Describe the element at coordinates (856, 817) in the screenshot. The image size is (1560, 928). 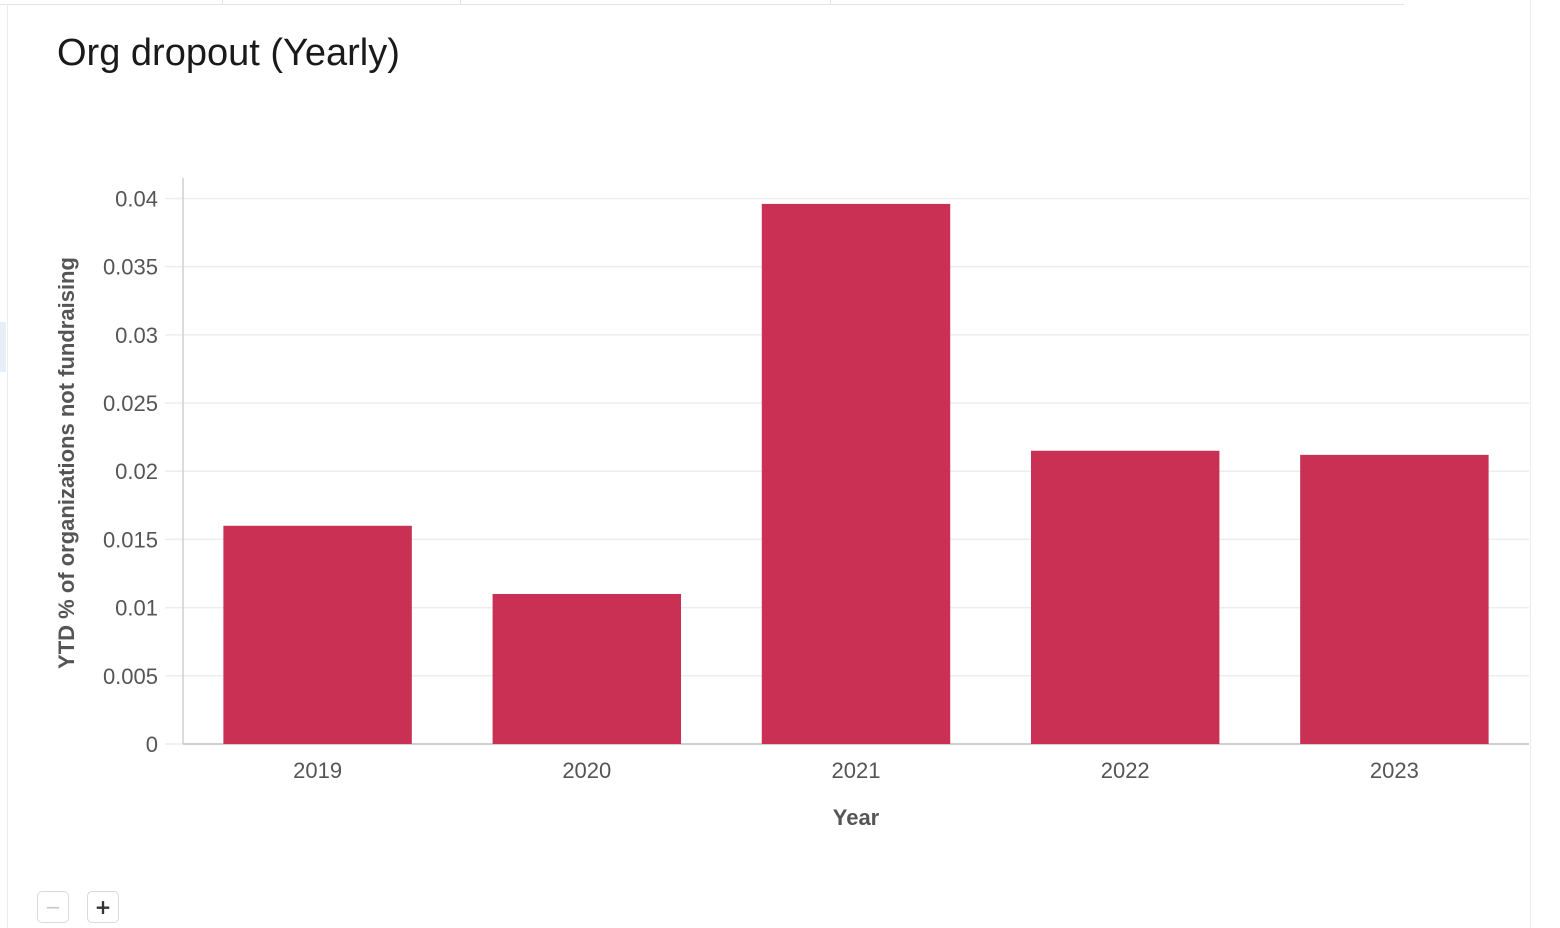
I see `x-axis-title: Year` at that location.